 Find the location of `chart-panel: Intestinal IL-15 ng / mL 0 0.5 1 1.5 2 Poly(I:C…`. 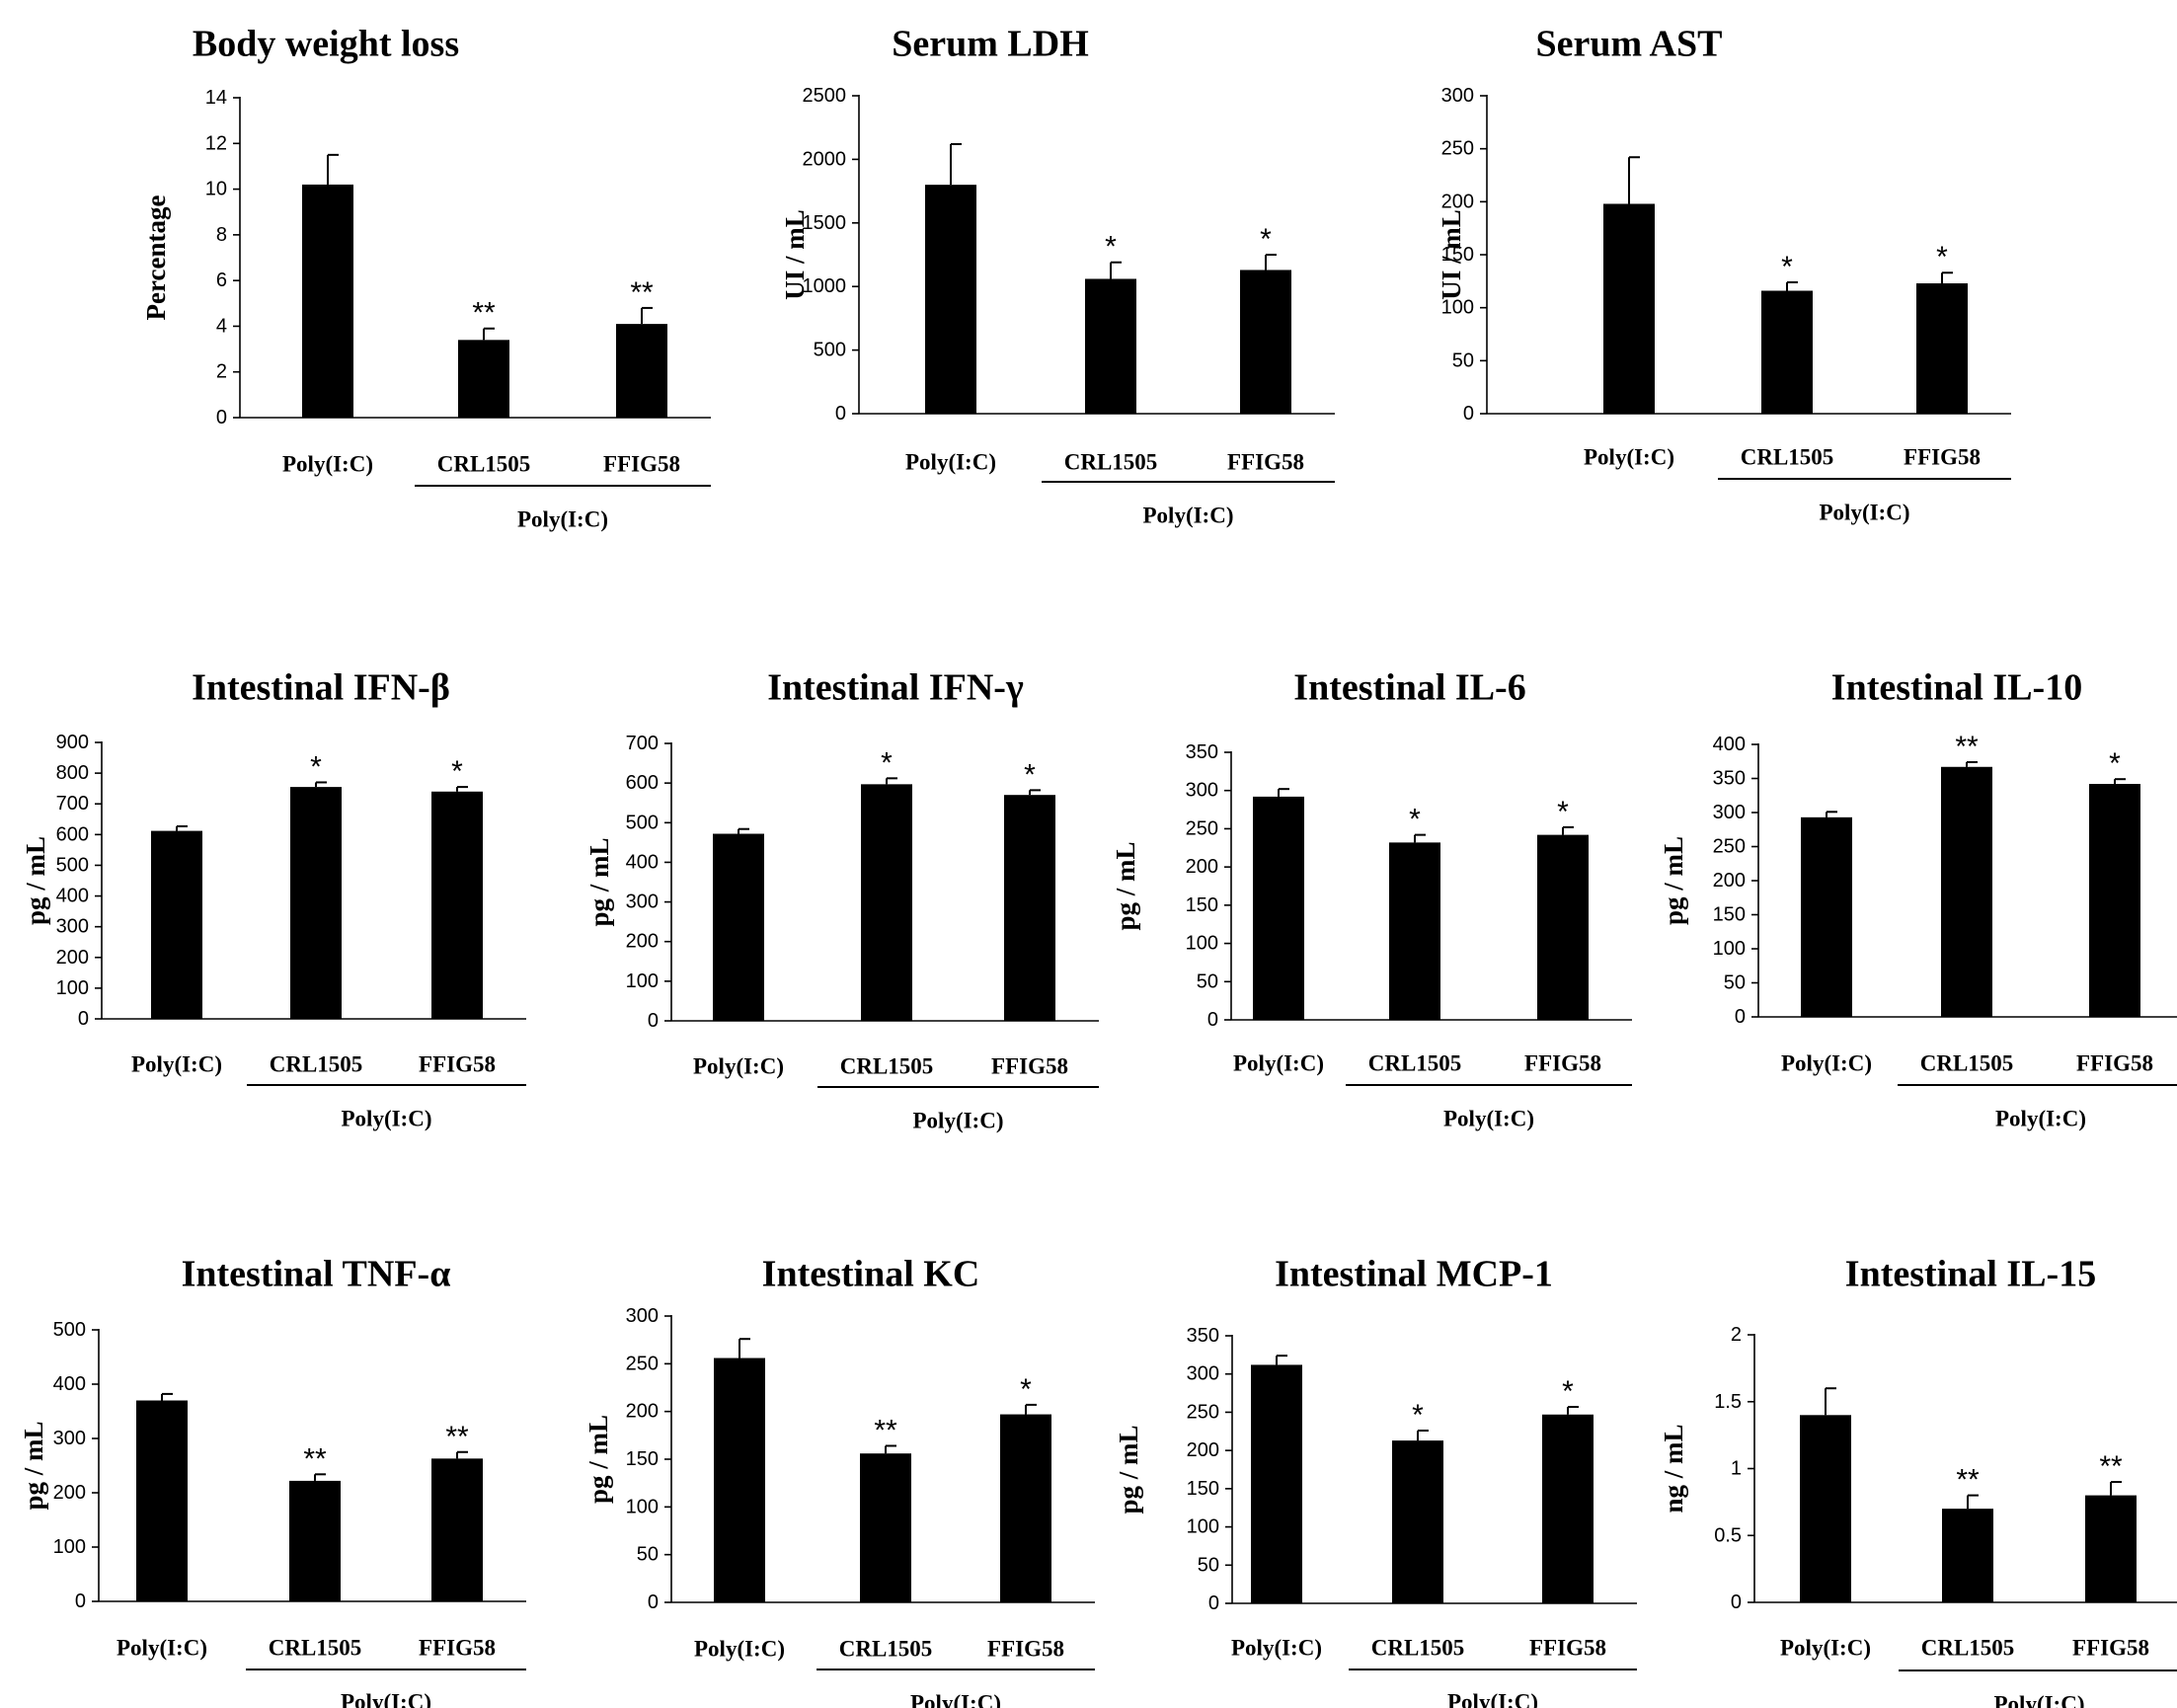

chart-panel: Intestinal IL-15 ng / mL 0 0.5 1 1.5 2 Poly(I:C… is located at coordinates (1918, 1480).